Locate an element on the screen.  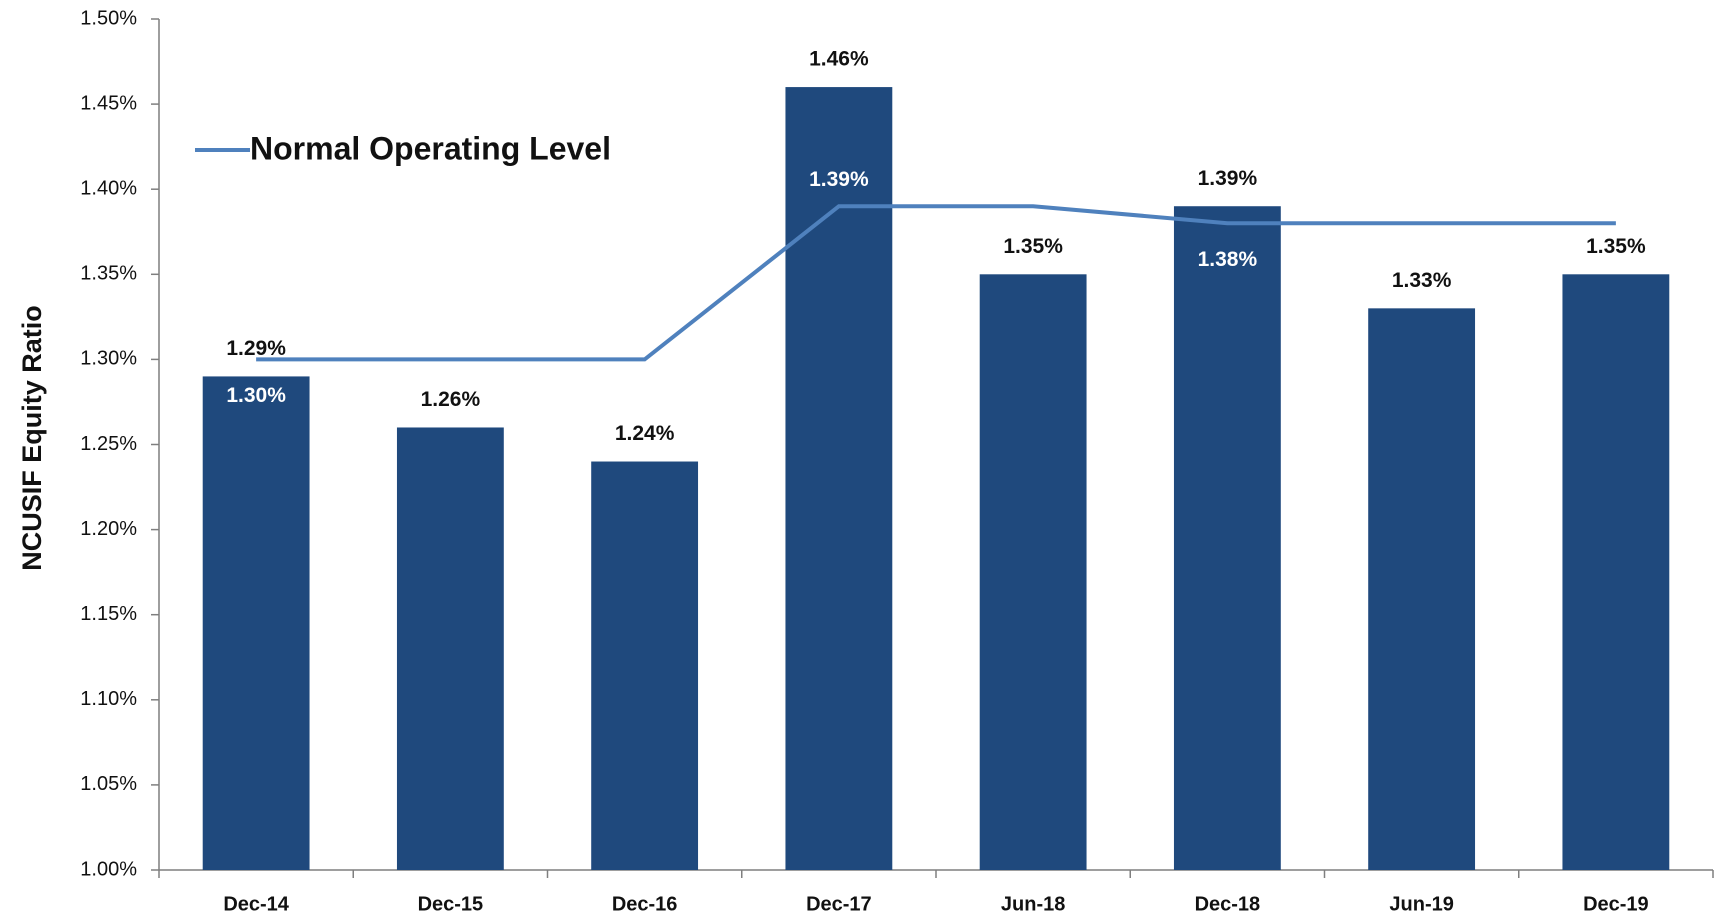
y-tick-label: 1.15% is located at coordinates (108, 614).